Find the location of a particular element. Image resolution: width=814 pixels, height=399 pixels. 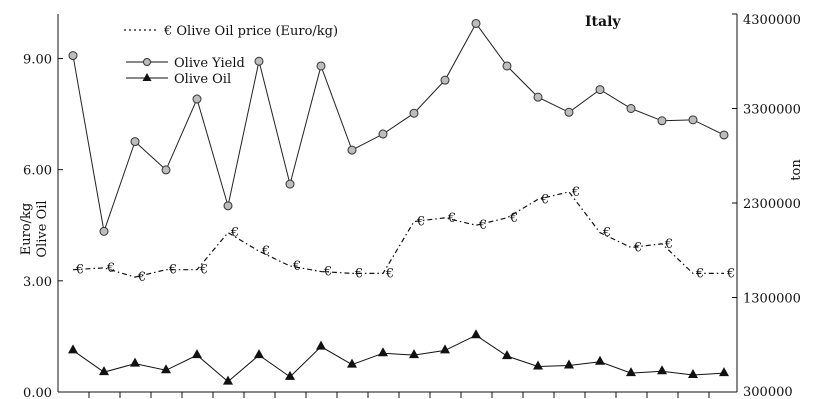

price-point-20: € is located at coordinates (699, 273).